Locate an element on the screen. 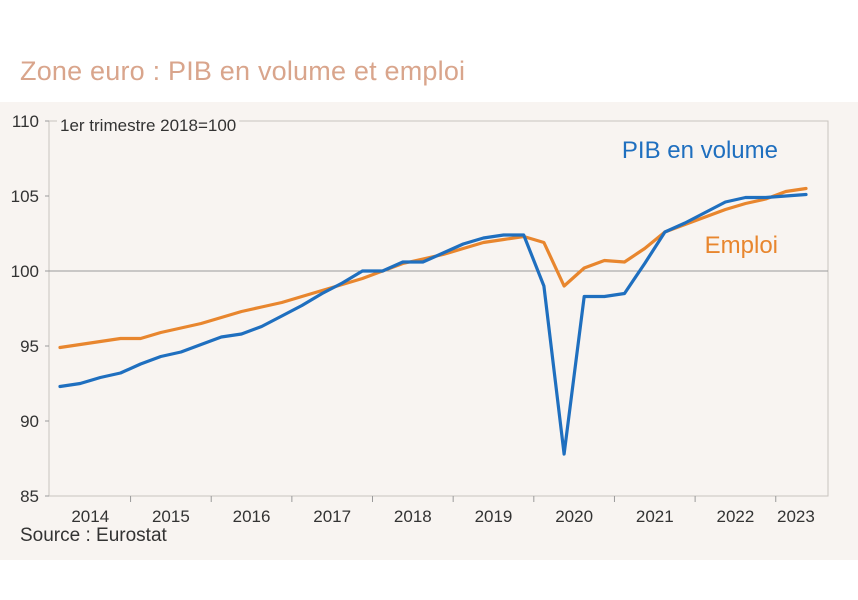 The width and height of the screenshot is (858, 600). series-label-pib: PIB en volume is located at coordinates (700, 150).